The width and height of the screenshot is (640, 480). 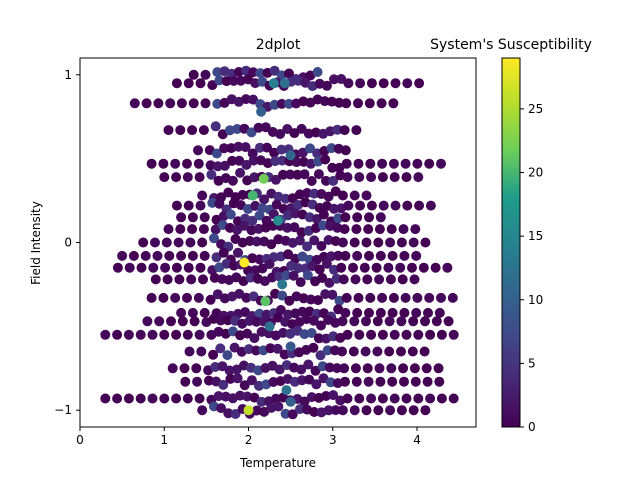 I want to click on x-tick-label: 4, so click(x=417, y=440).